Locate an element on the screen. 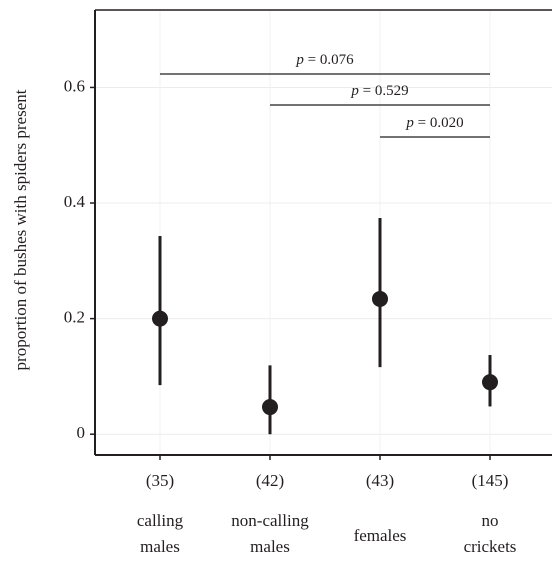  comparison-label: p = 0.076 is located at coordinates (324, 60).